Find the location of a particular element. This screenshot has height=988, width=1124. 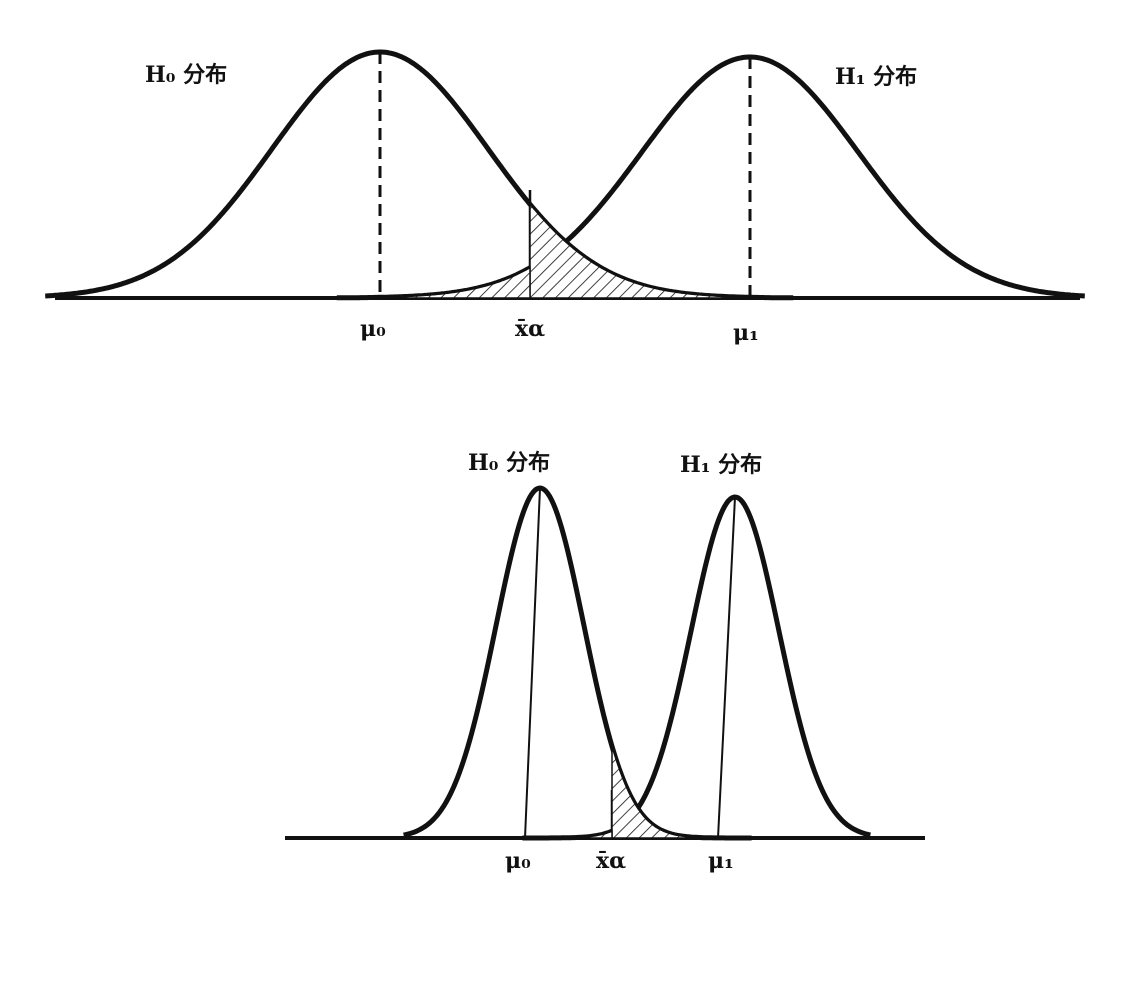

h1-curve is located at coordinates (696, 667).